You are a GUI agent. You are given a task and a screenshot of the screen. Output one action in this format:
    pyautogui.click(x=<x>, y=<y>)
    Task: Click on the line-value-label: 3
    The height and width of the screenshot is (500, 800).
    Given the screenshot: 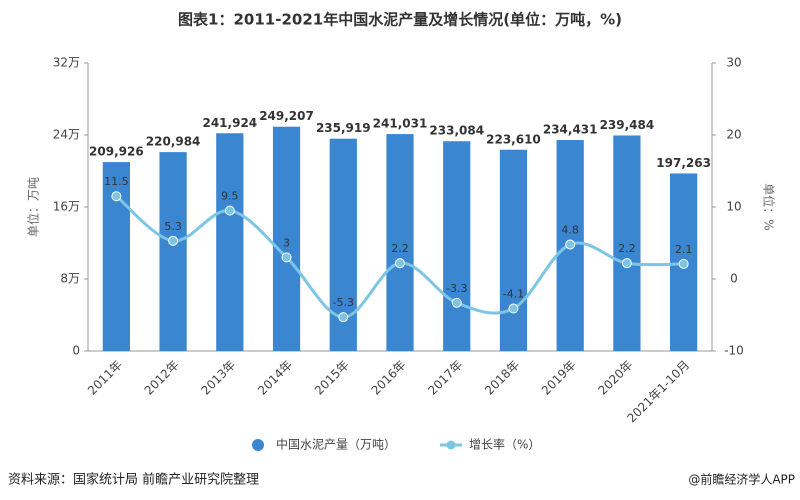 What is the action you would take?
    pyautogui.click(x=286, y=242)
    